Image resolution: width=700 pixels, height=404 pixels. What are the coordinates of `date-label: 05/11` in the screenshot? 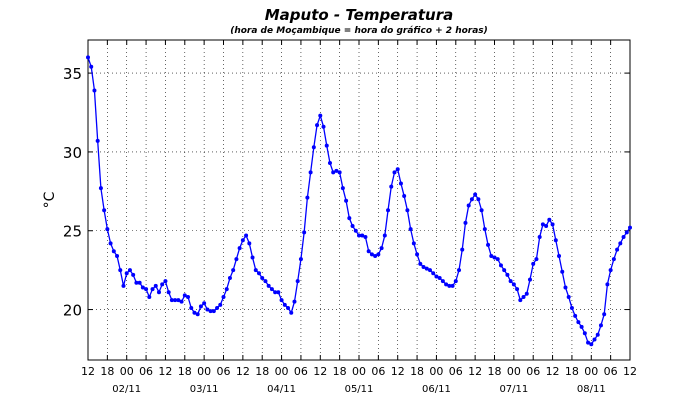 It's located at (359, 389).